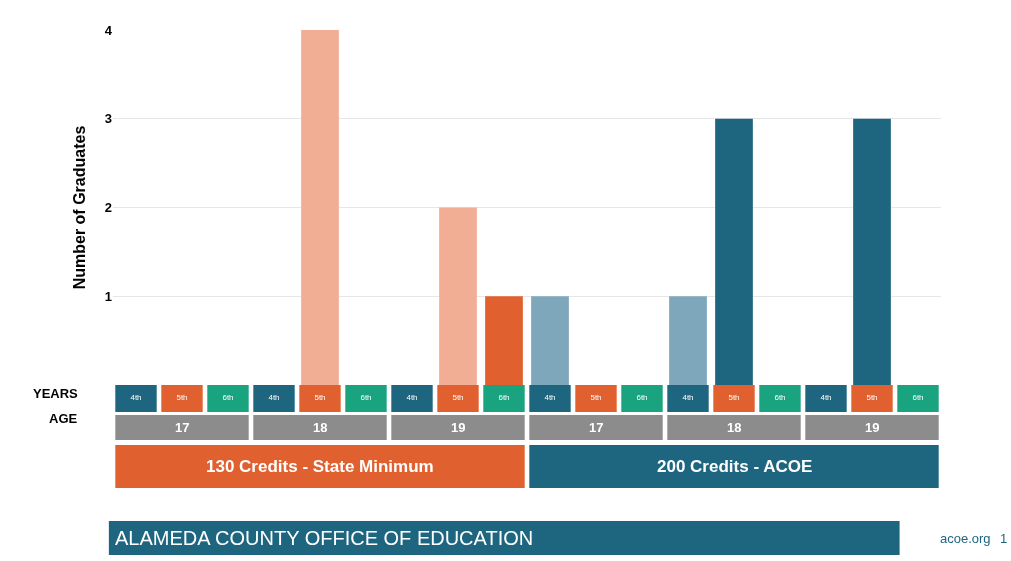 Image resolution: width=1011 pixels, height=561 pixels. Describe the element at coordinates (108, 30) in the screenshot. I see `y-tick-label: 4` at that location.